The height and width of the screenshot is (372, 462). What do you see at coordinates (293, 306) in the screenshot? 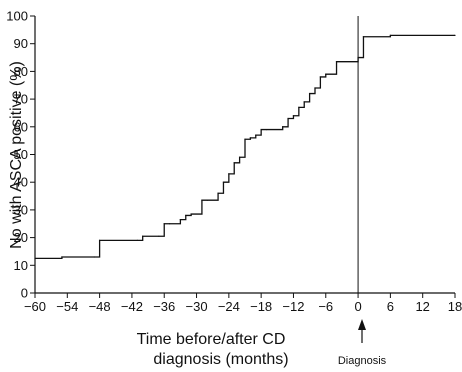
I see `x-tick-label: −12` at bounding box center [293, 306].